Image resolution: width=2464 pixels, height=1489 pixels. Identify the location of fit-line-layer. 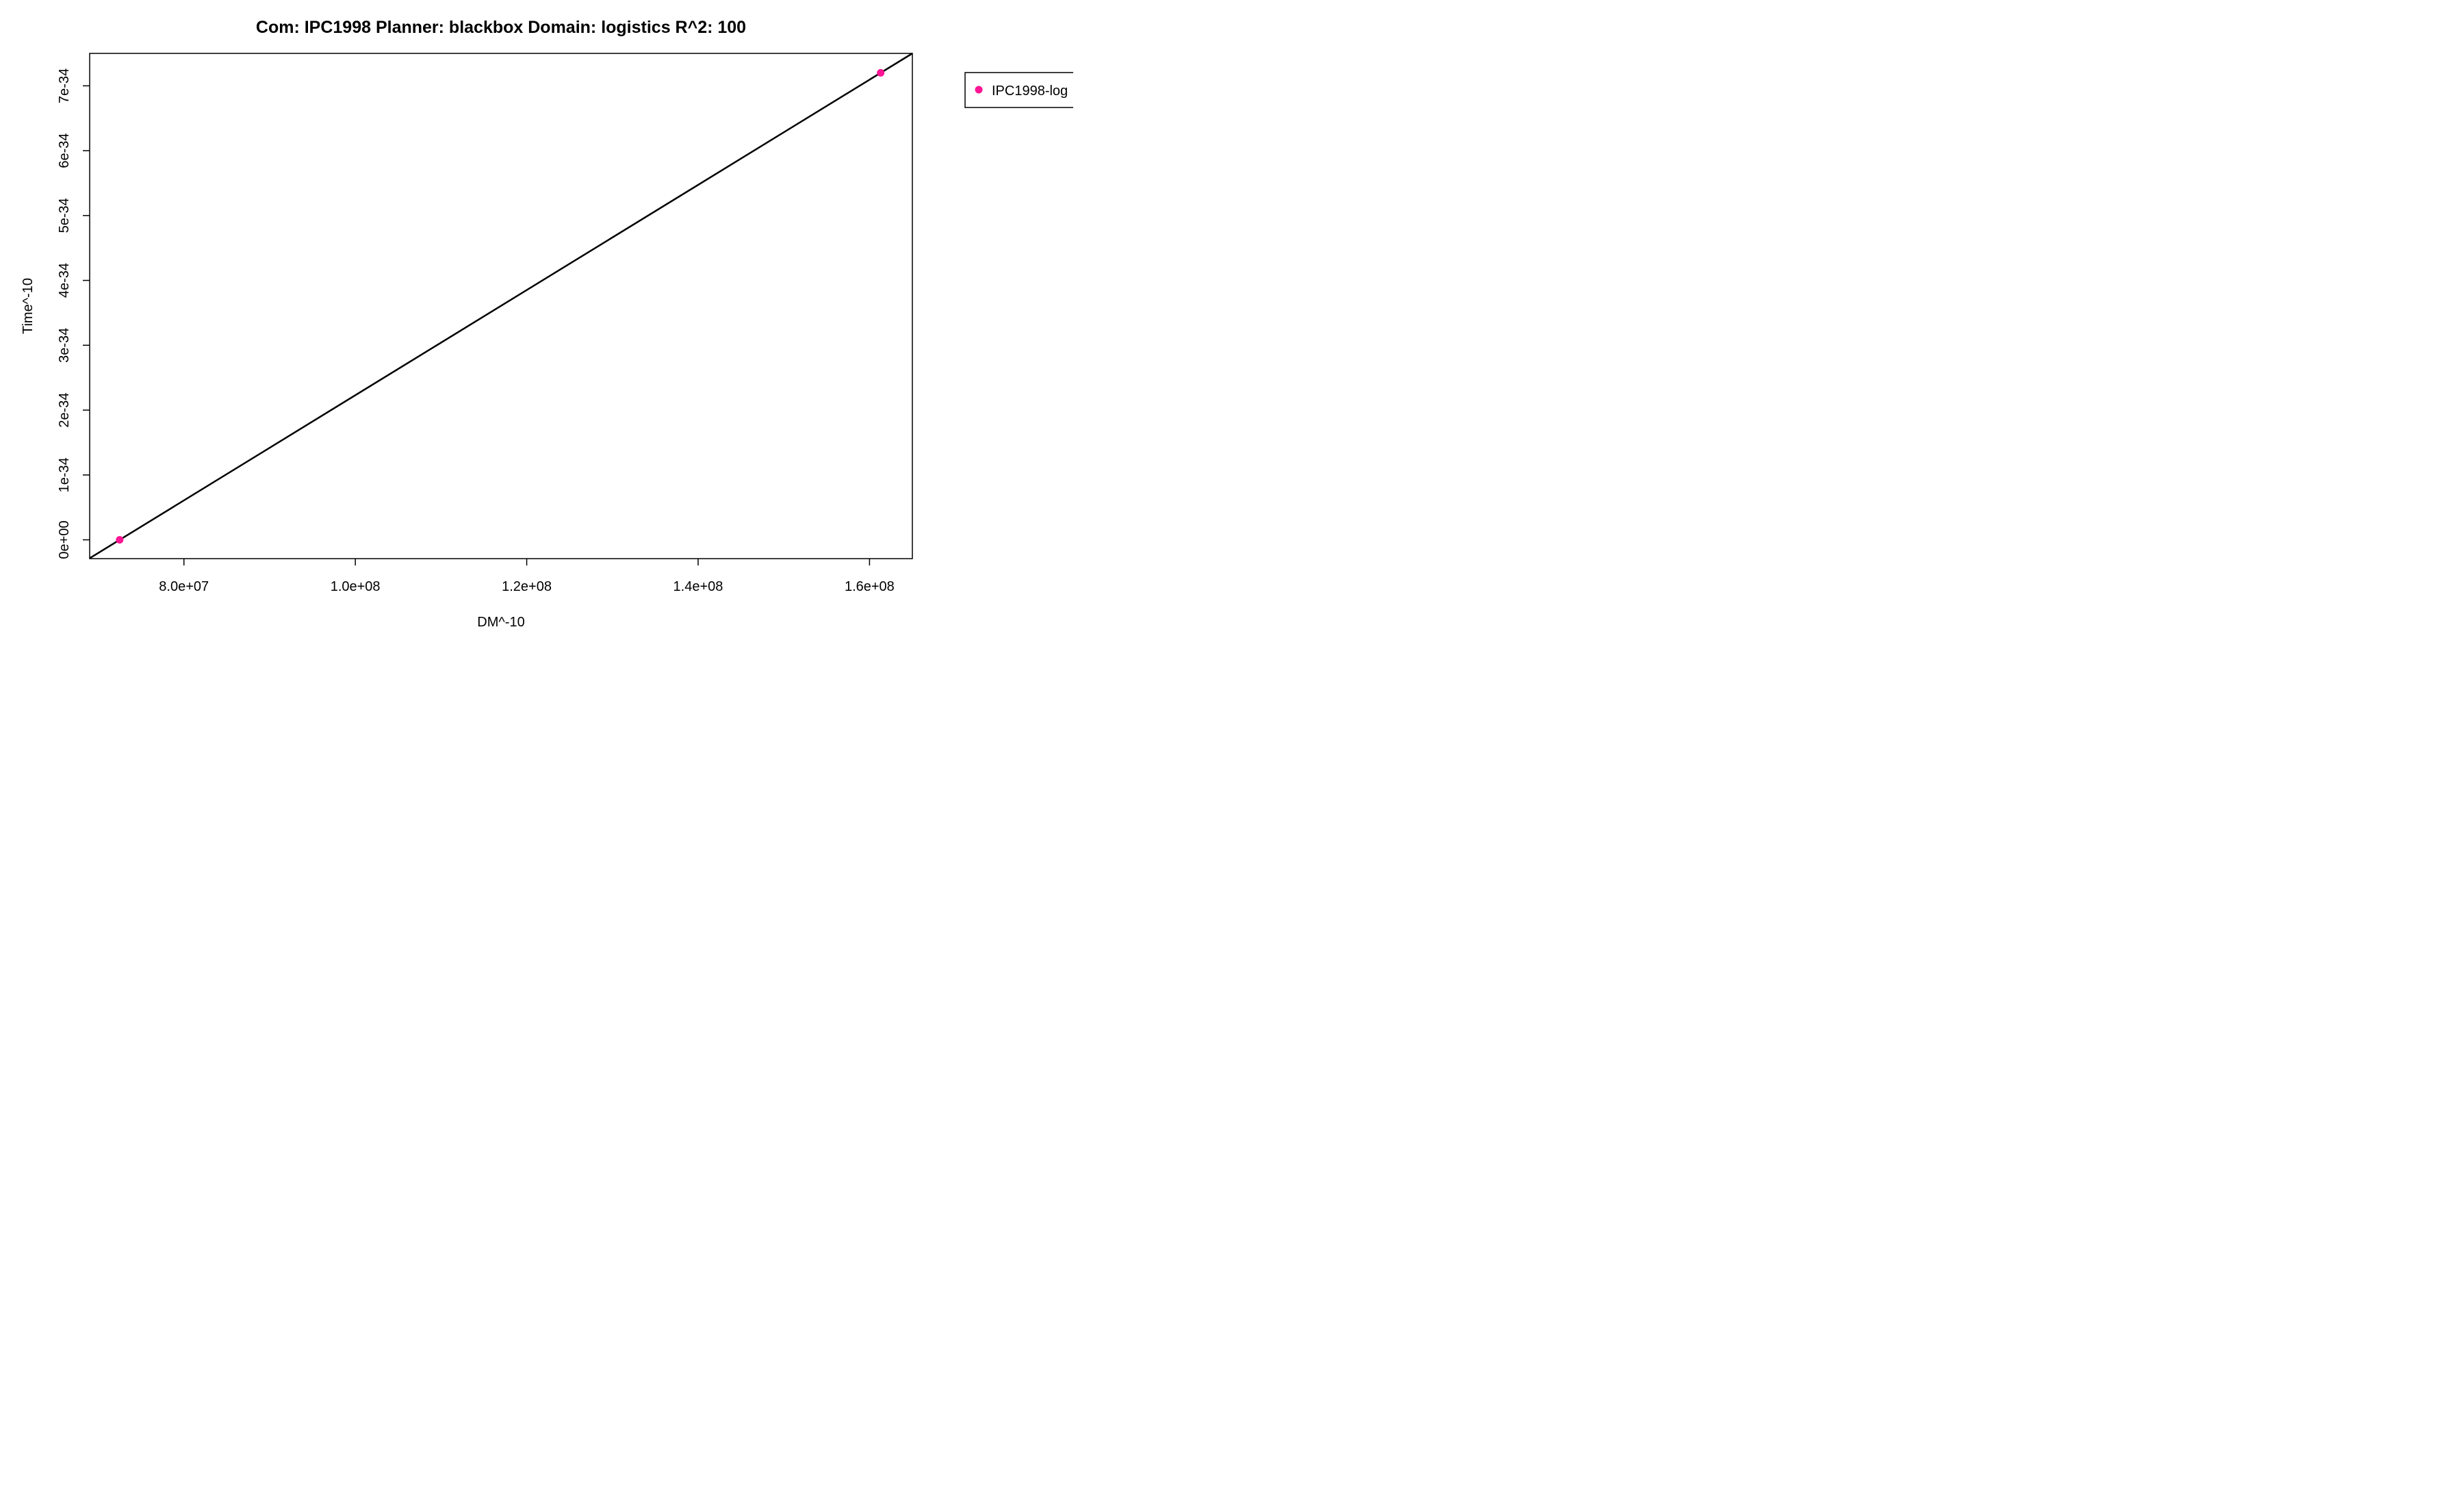
(501, 305).